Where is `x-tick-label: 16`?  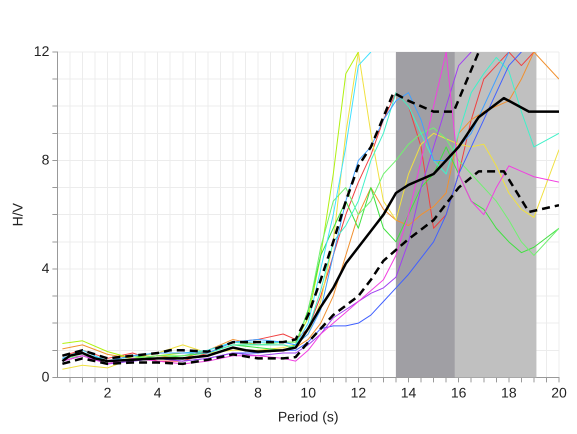
x-tick-label: 16 is located at coordinates (458, 392).